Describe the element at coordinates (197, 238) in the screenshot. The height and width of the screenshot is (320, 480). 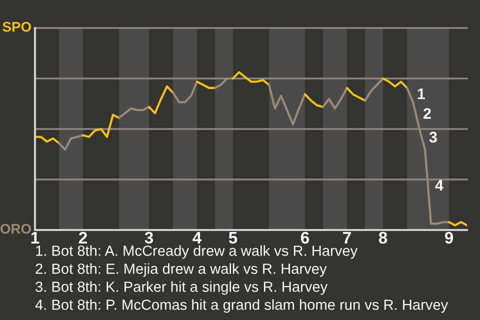
I see `x-tick-label: 4` at that location.